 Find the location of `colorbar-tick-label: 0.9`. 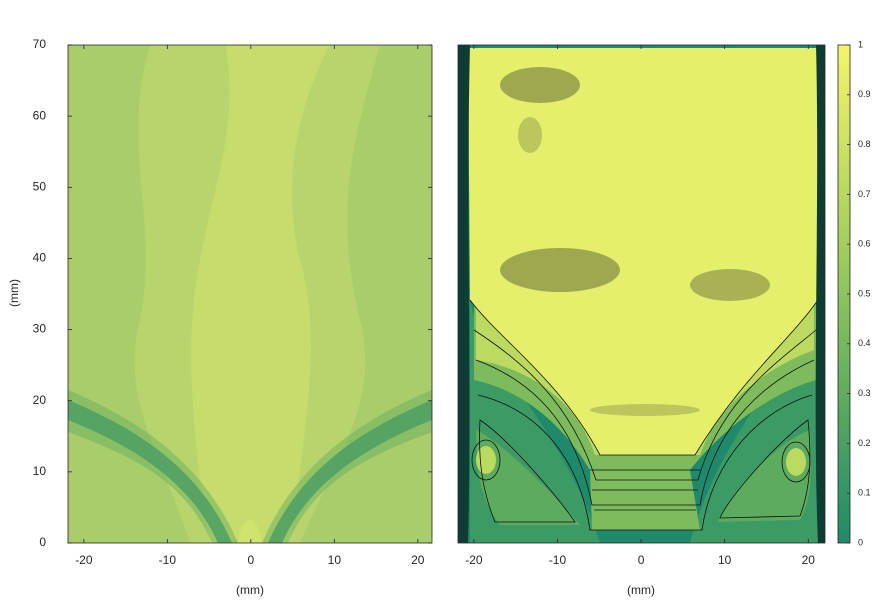

colorbar-tick-label: 0.9 is located at coordinates (864, 94).